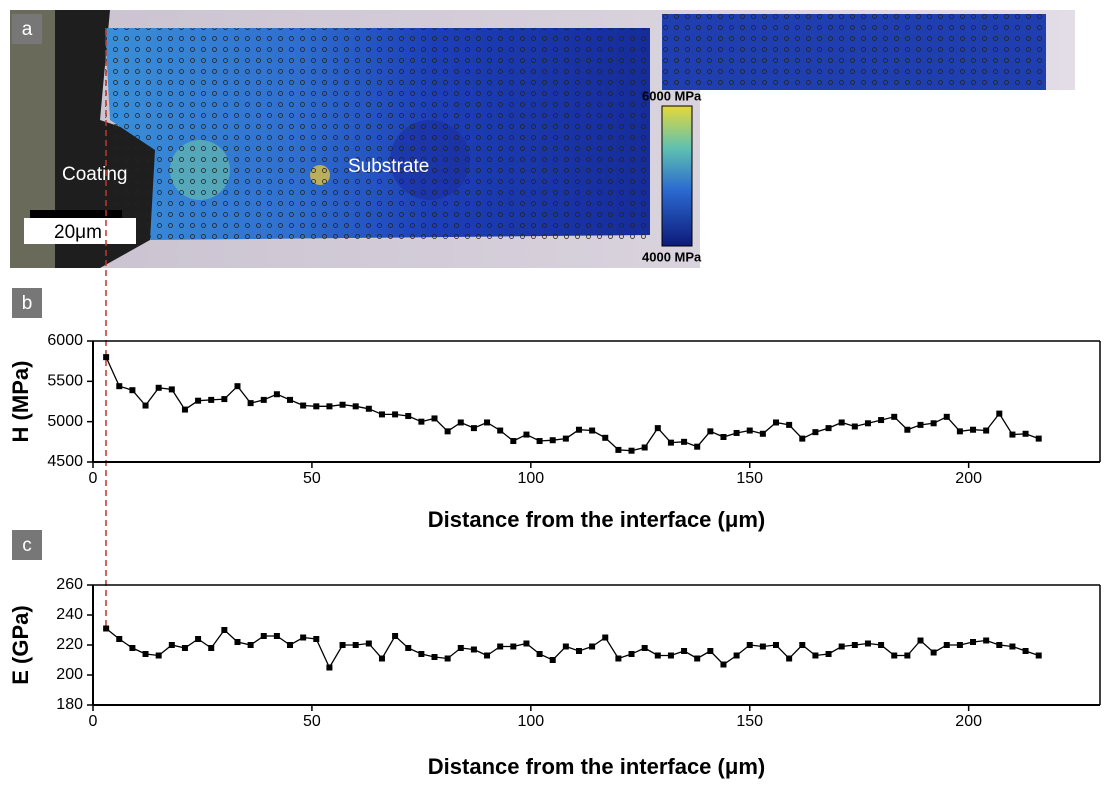 The height and width of the screenshot is (787, 1107). What do you see at coordinates (20, 402) in the screenshot?
I see `y-axis-title: H (MPa)` at bounding box center [20, 402].